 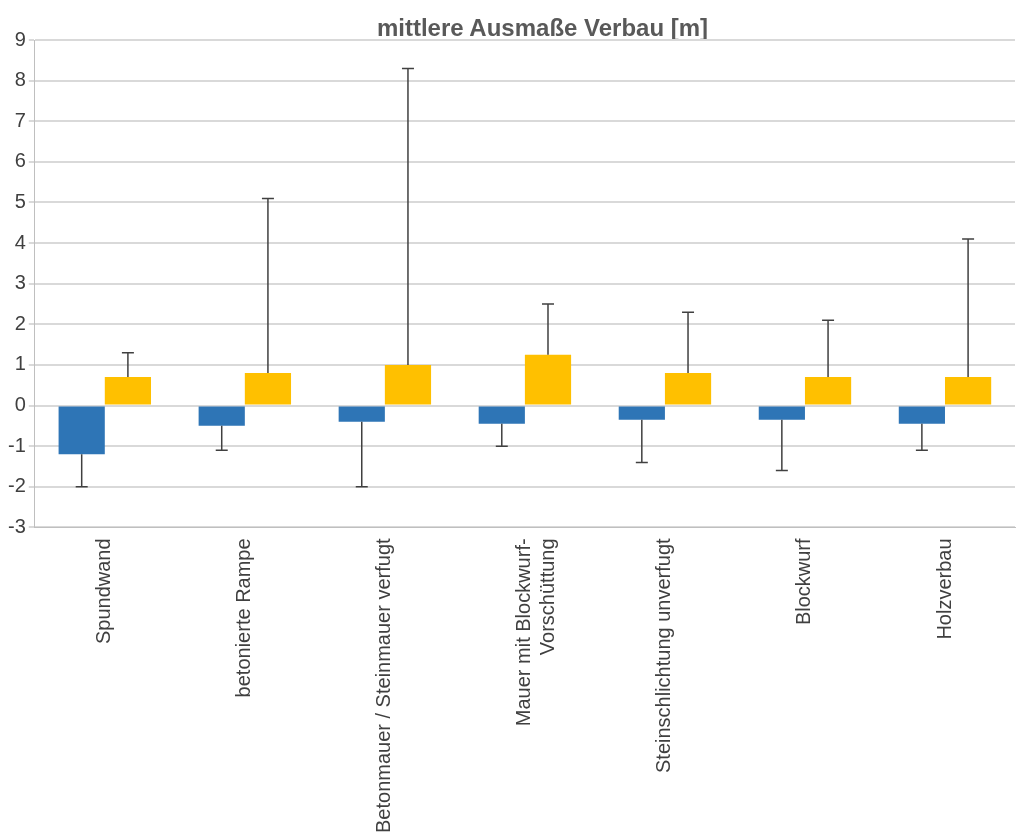 I want to click on y-tick-label: -2, so click(x=16, y=485).